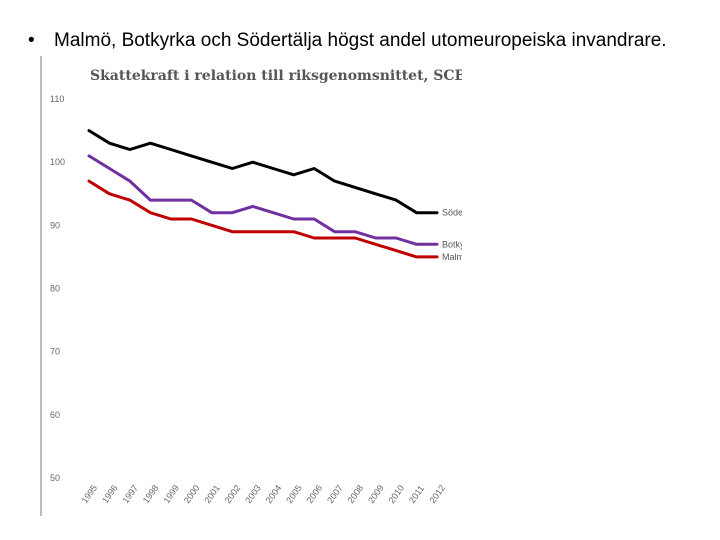  I want to click on y-tick-label: 60, so click(55, 415).